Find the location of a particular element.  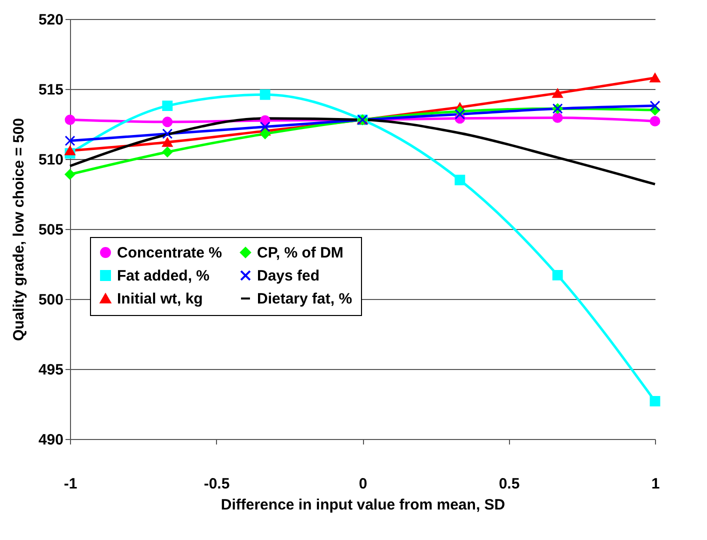

legend-label: Fat added, % is located at coordinates (163, 276).